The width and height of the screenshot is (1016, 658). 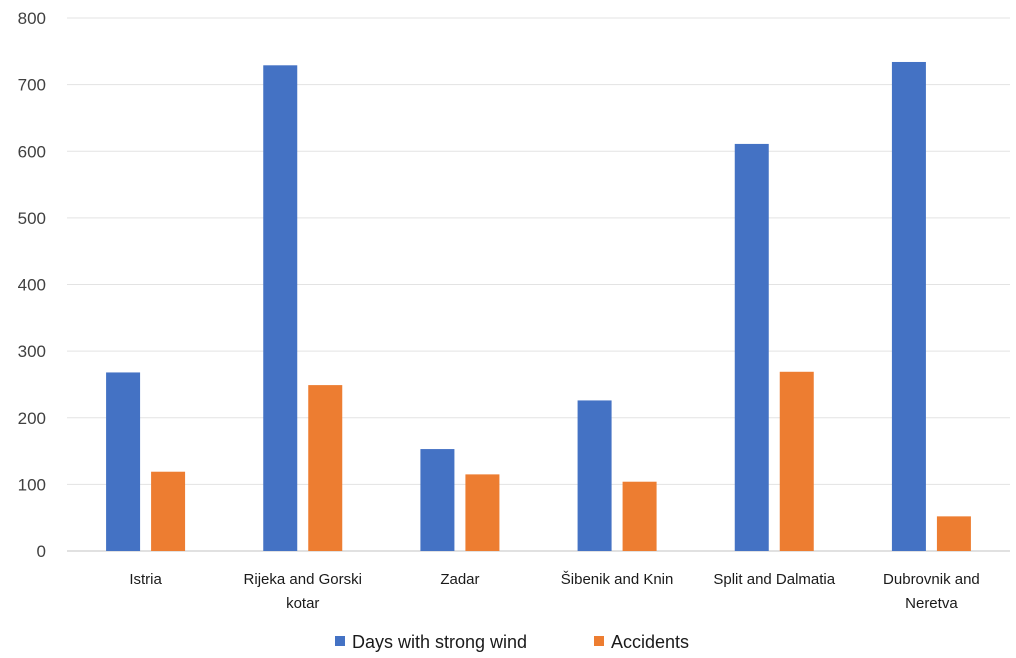 I want to click on x-category-label: Dubrovnik and Neretva, so click(x=931, y=591).